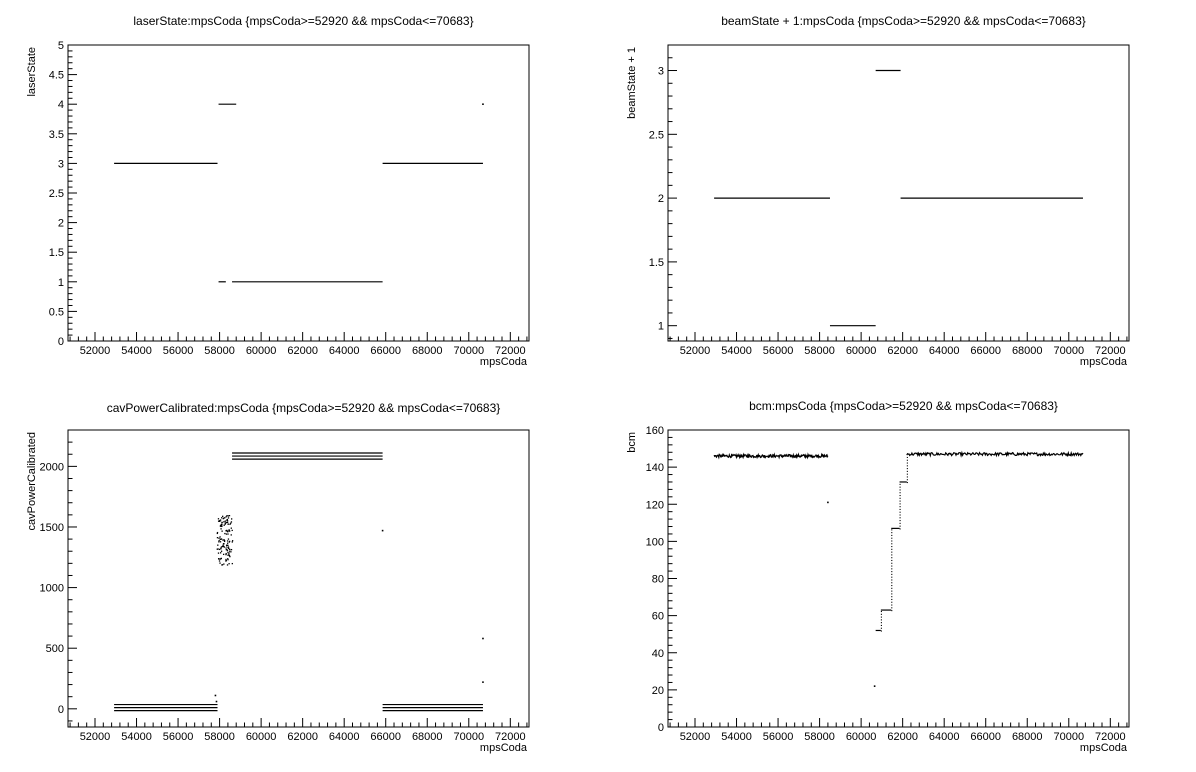 This screenshot has width=1196, height=772. I want to click on y-tick-label: 120, so click(655, 505).